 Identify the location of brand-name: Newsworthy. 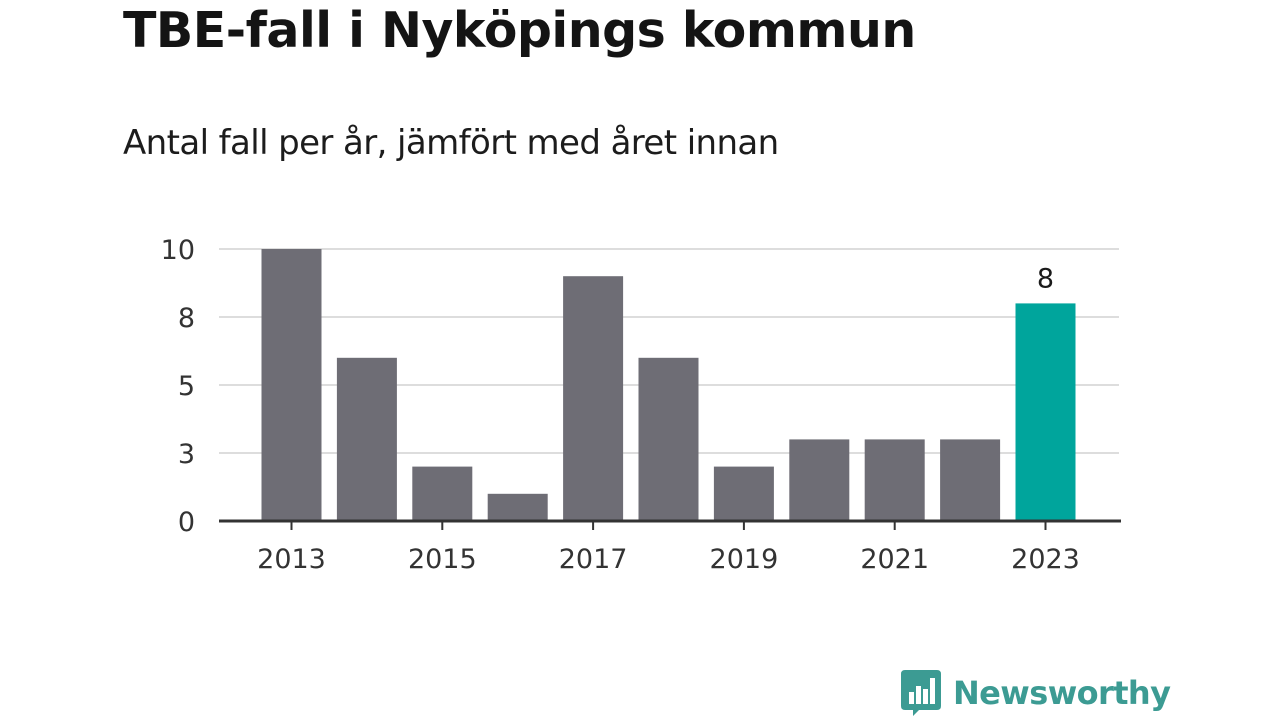
(1062, 693).